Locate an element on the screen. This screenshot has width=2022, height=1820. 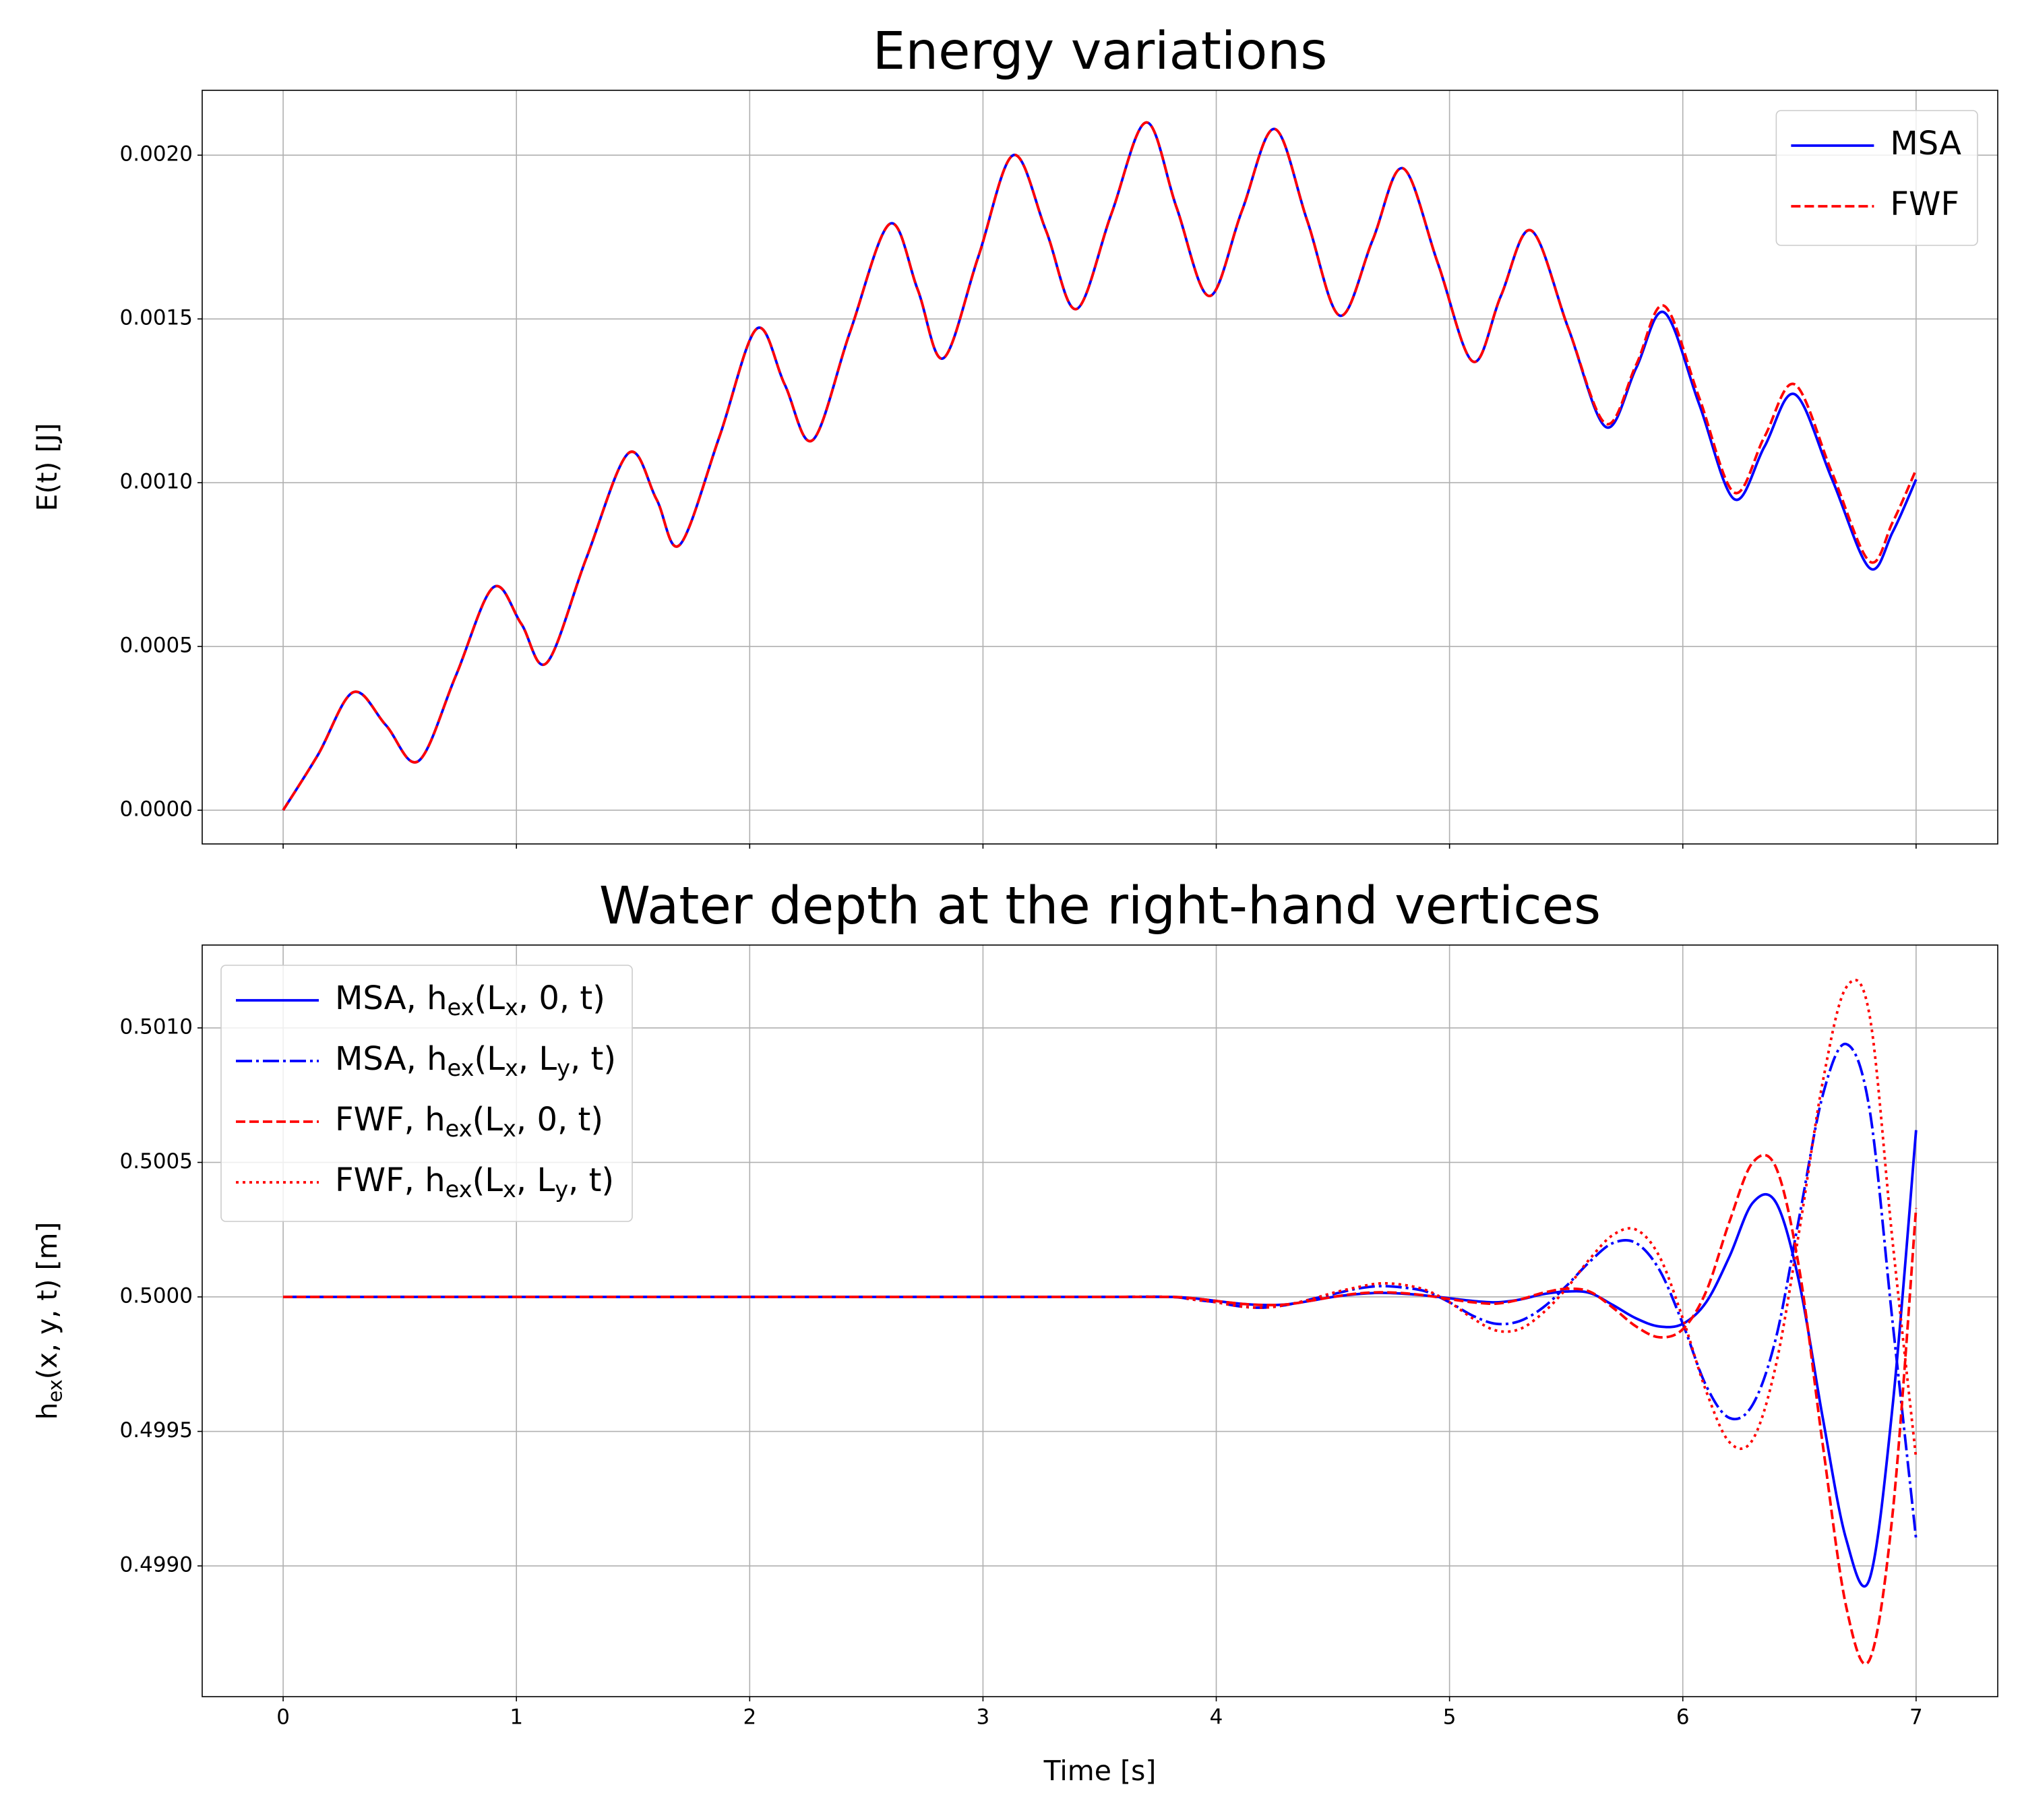
x-tick-label: 5 is located at coordinates (1450, 1717).